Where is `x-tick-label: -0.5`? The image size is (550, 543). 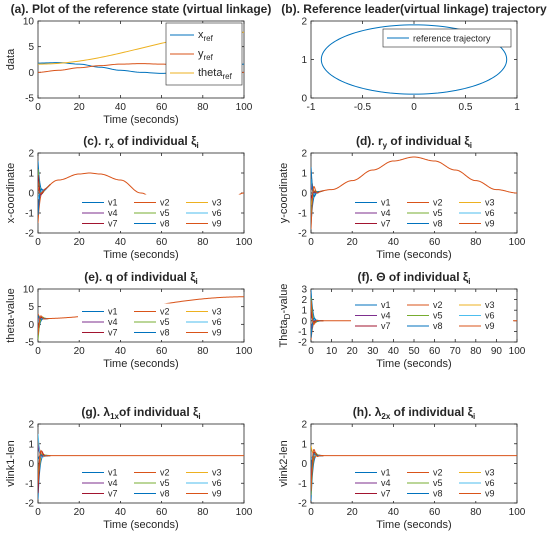 x-tick-label: -0.5 is located at coordinates (363, 107).